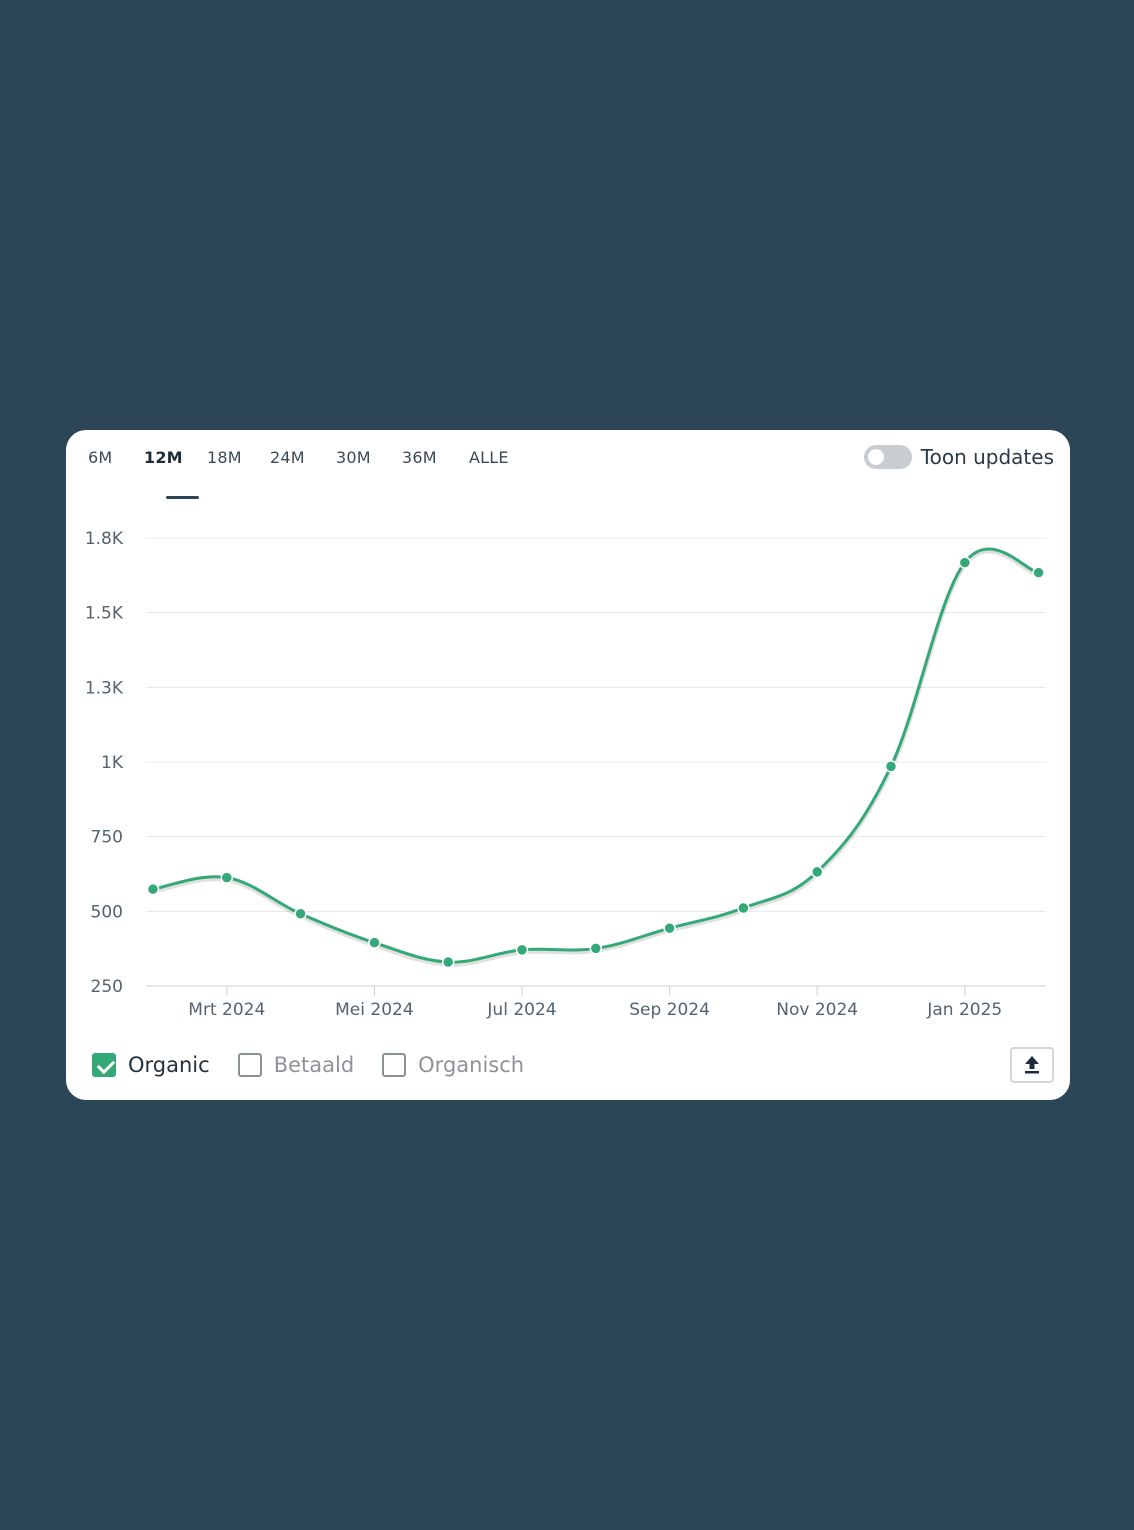 This screenshot has height=1530, width=1134. I want to click on legend-item-organic: Organic, so click(151, 1065).